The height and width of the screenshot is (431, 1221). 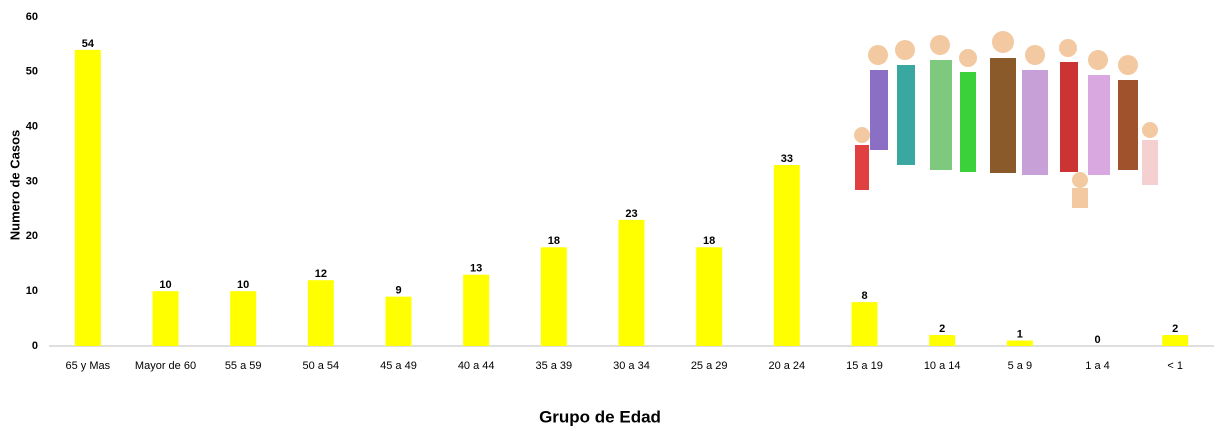 What do you see at coordinates (864, 366) in the screenshot?
I see `x-tick-label: 15 a 19` at bounding box center [864, 366].